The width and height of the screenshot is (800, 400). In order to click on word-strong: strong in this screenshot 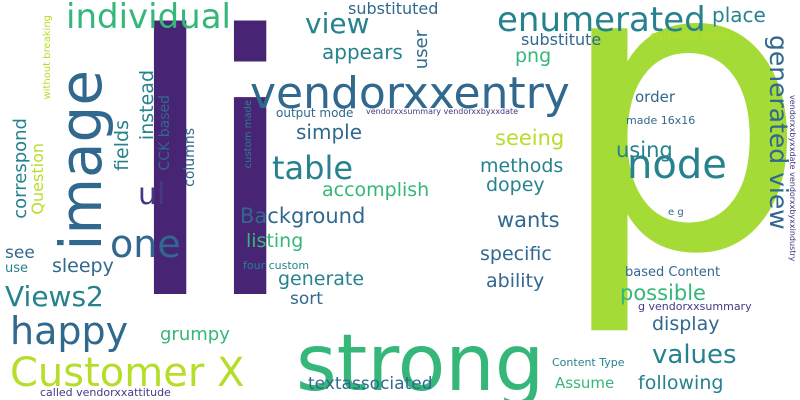, I will do `click(420, 359)`.